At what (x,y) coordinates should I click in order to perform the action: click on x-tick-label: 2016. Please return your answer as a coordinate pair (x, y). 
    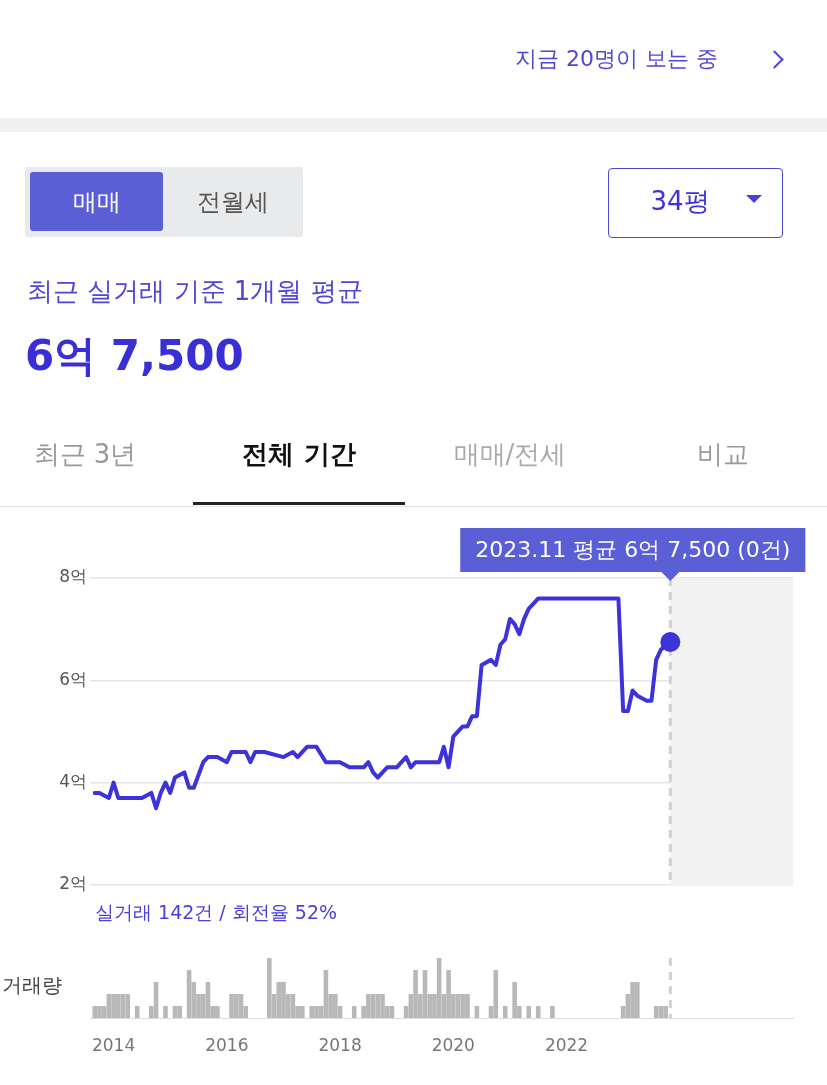
    Looking at the image, I should click on (227, 1044).